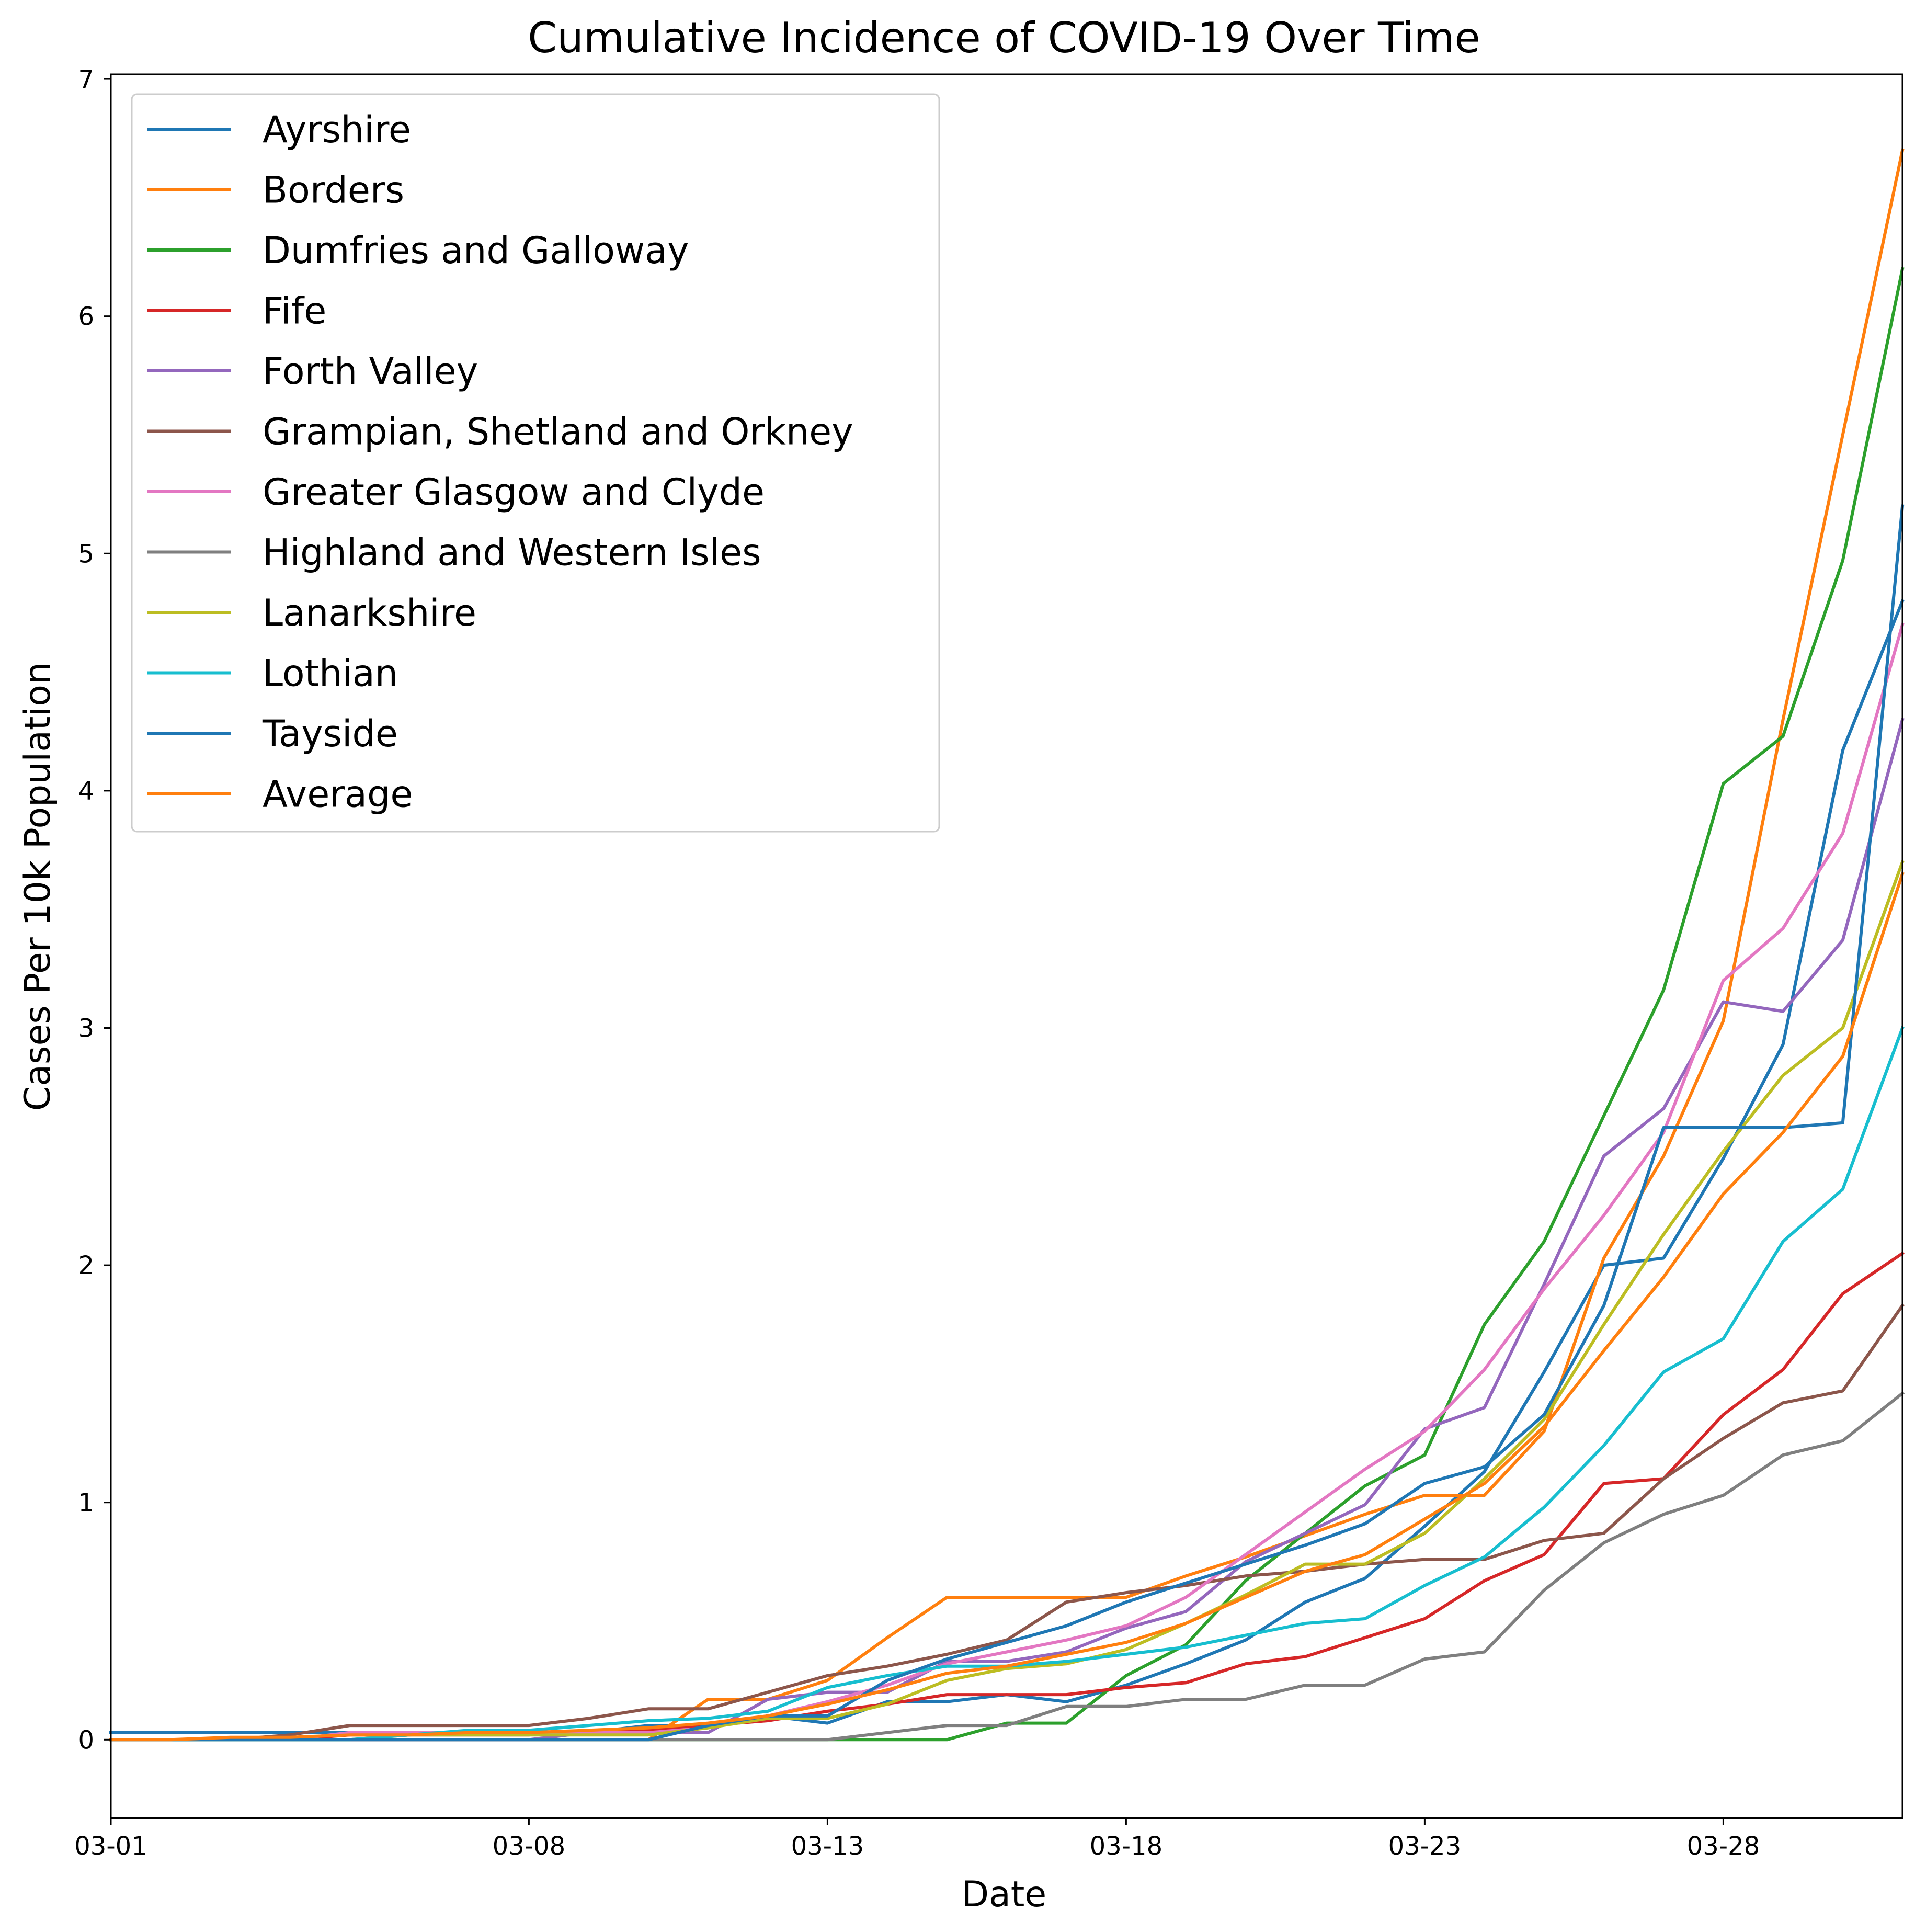 The height and width of the screenshot is (1932, 1915). I want to click on y-tick-label: 5, so click(86, 554).